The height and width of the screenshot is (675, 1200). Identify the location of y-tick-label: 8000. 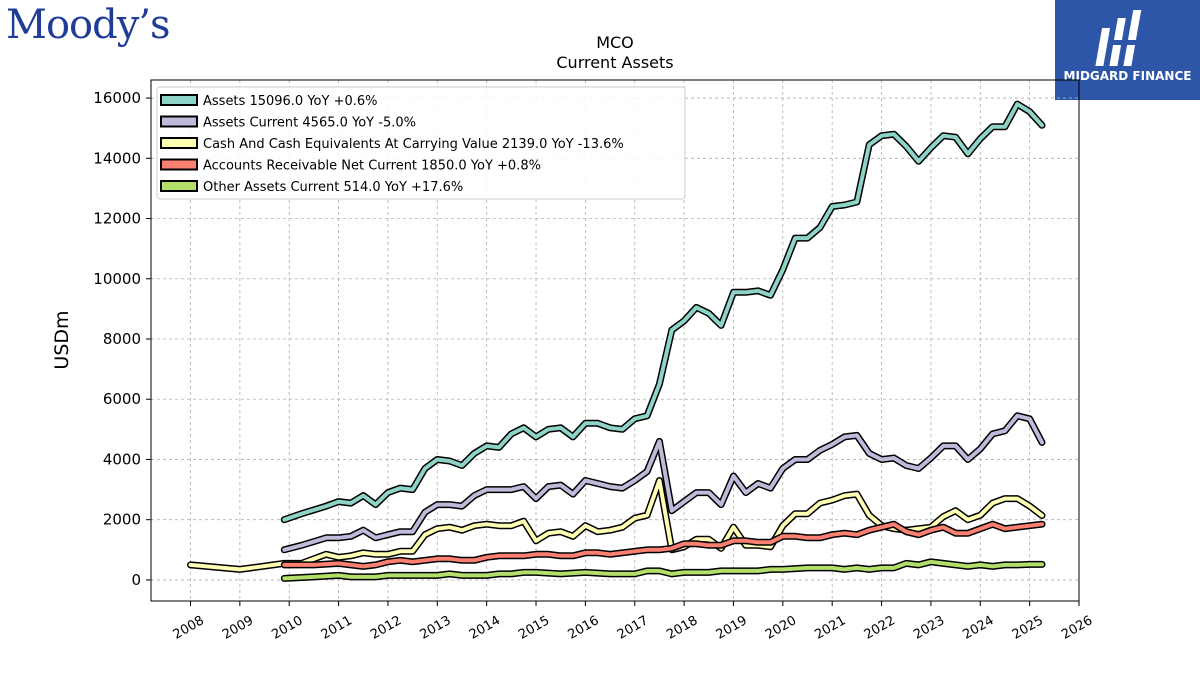
(122, 339).